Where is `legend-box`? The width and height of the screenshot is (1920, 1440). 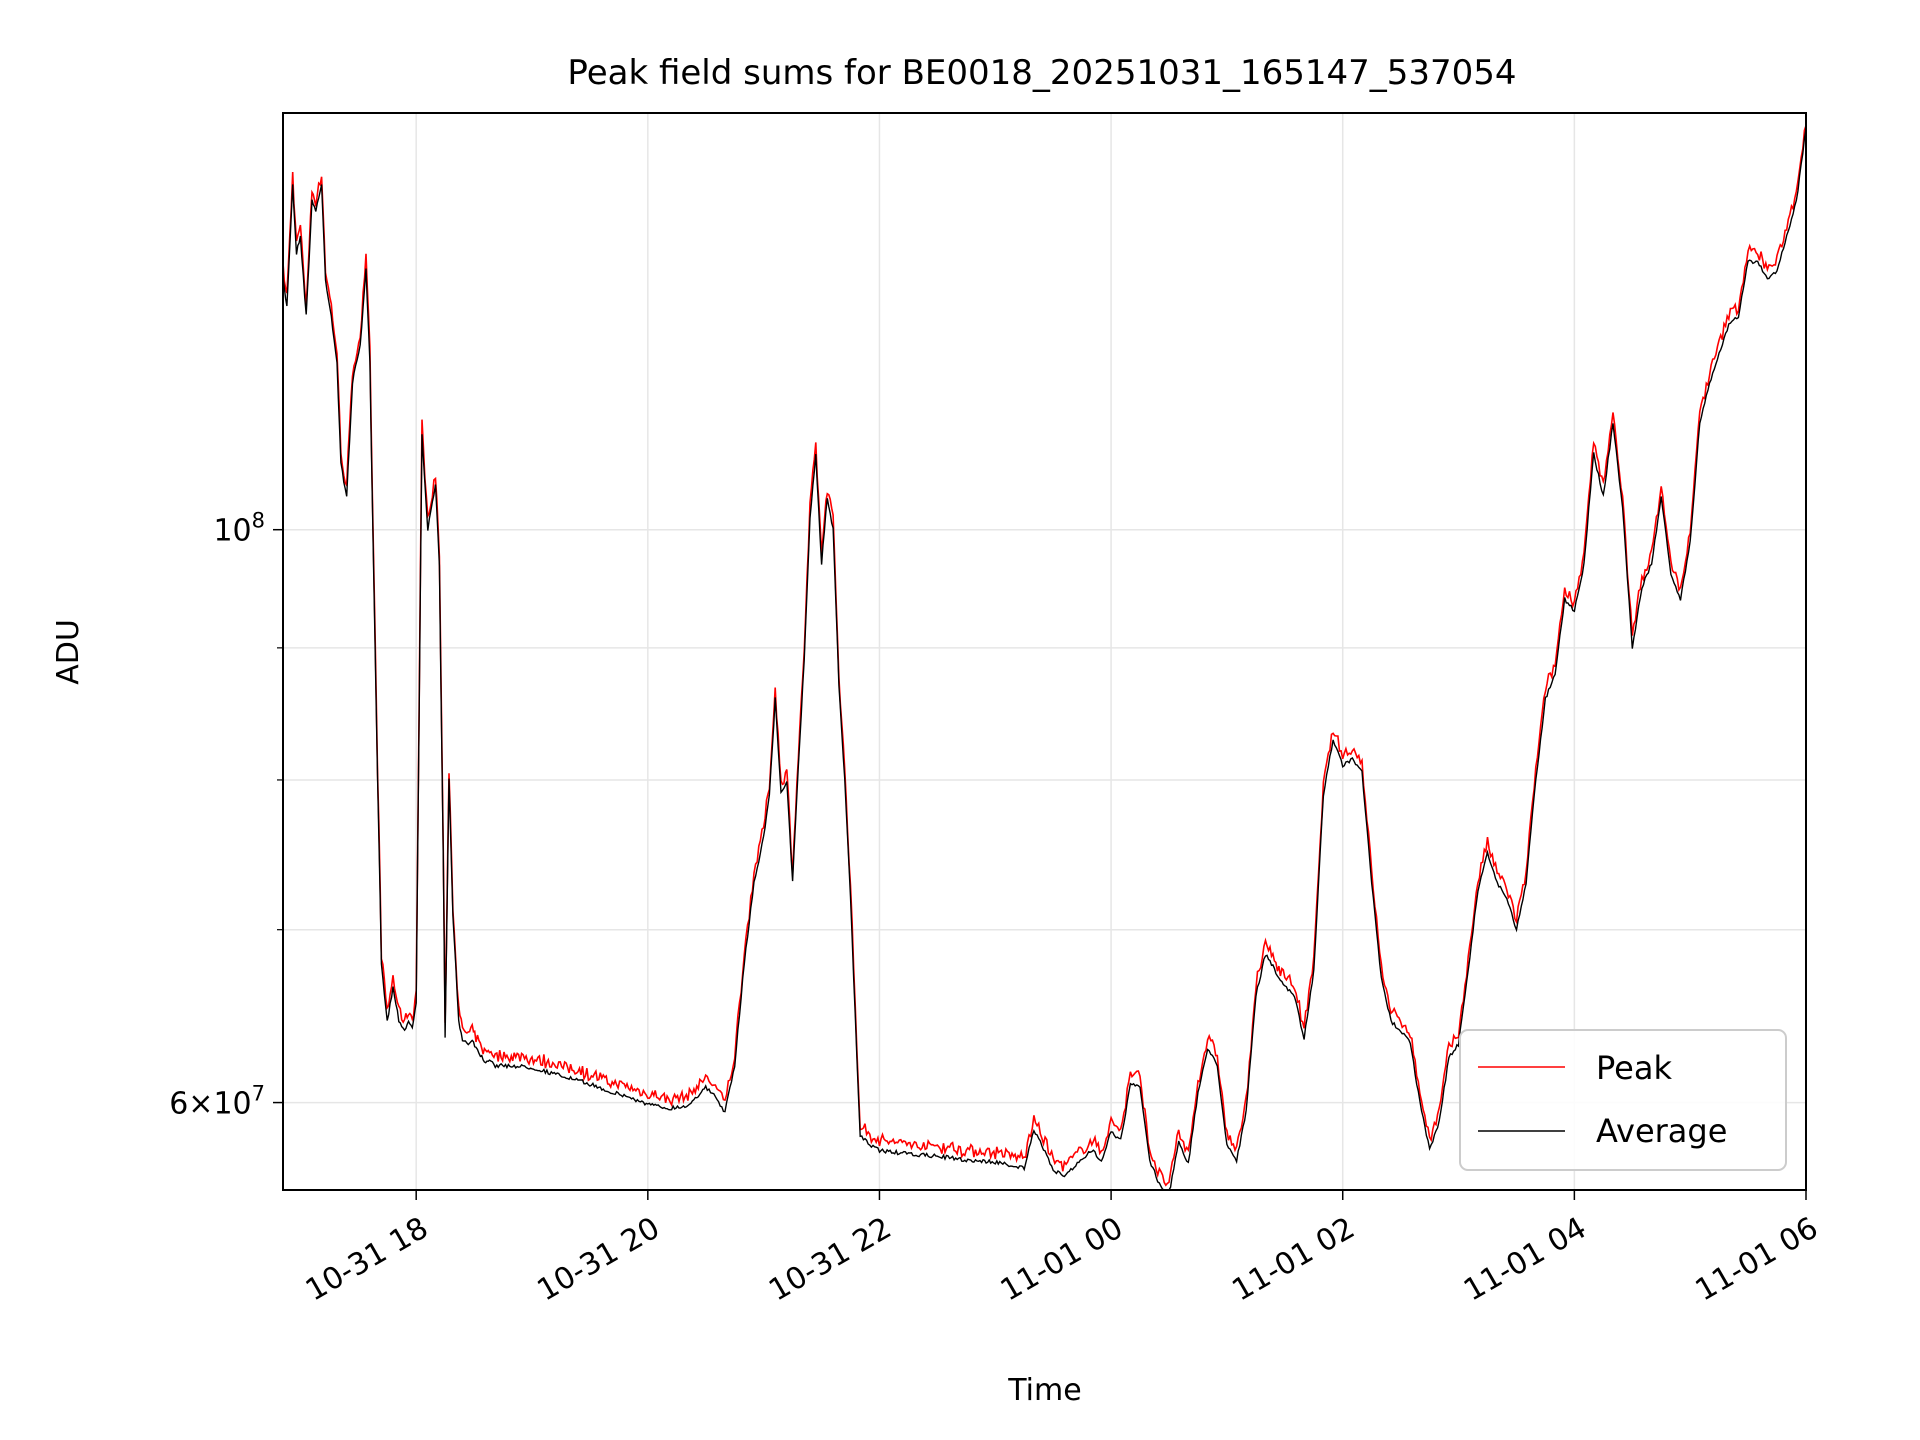
legend-box is located at coordinates (1623, 1100).